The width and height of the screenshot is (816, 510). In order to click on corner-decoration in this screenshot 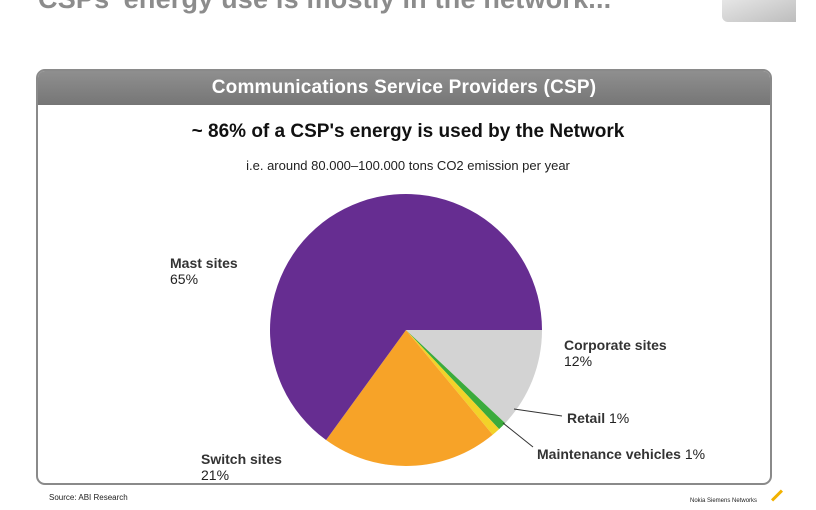, I will do `click(759, 11)`.